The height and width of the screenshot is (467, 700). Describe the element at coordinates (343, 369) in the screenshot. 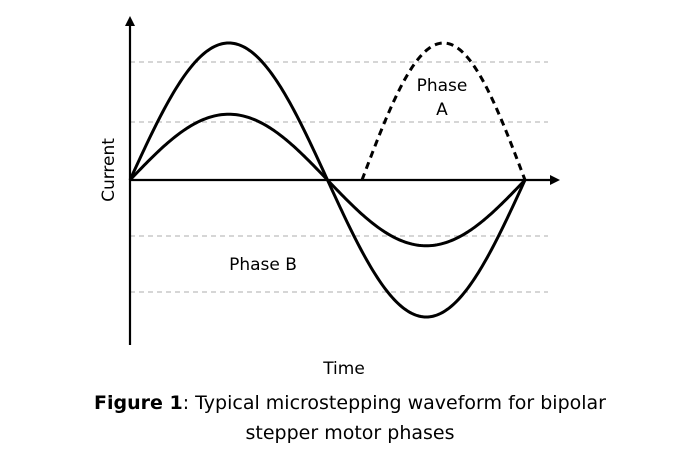

I see `horizontal-axis-label: Time` at that location.